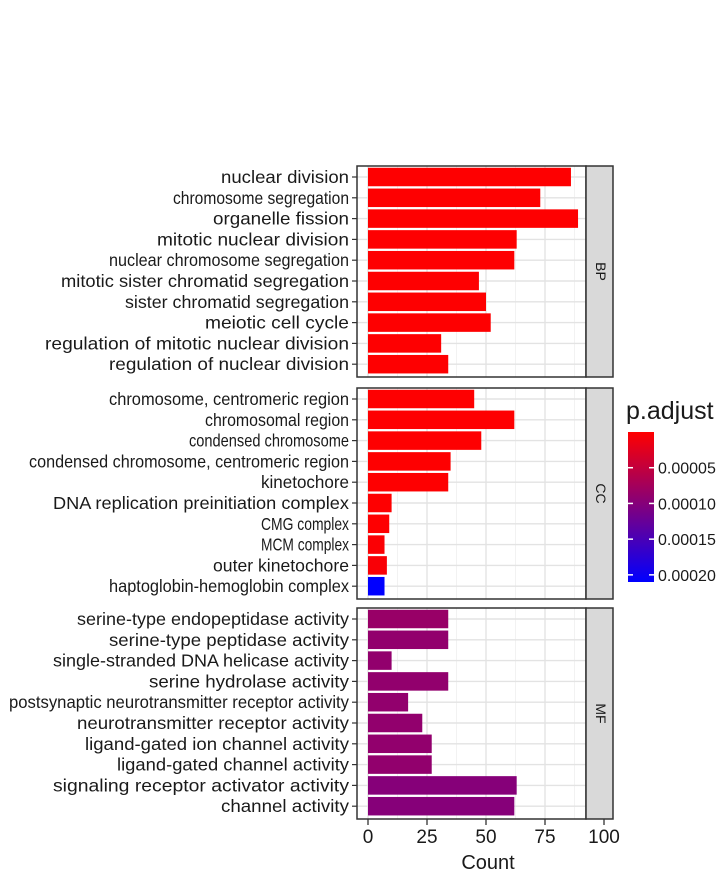 This screenshot has height=887, width=726. What do you see at coordinates (249, 681) in the screenshot?
I see `y-tick-label: serine hydrolase activity` at bounding box center [249, 681].